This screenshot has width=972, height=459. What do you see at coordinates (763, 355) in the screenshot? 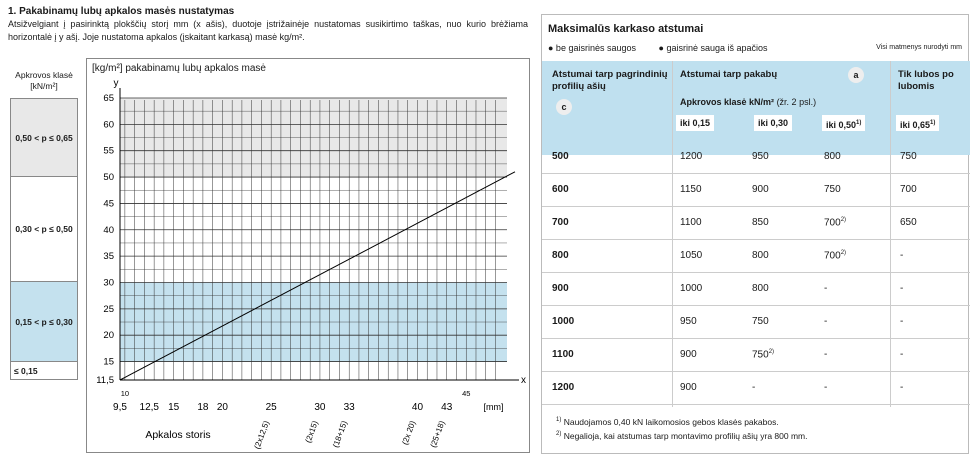
I see `table-cell: 7502)` at bounding box center [763, 355].